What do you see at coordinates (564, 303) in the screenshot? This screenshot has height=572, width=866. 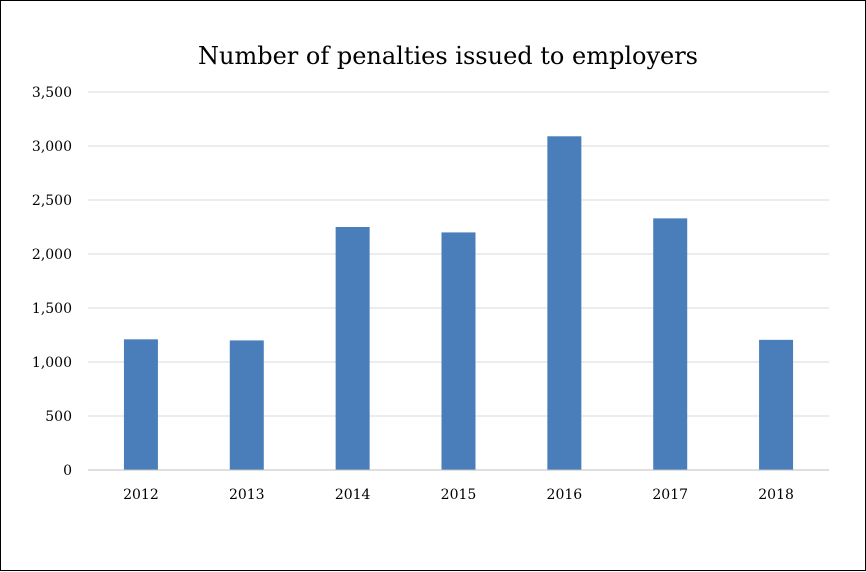 I see `bar-2016` at bounding box center [564, 303].